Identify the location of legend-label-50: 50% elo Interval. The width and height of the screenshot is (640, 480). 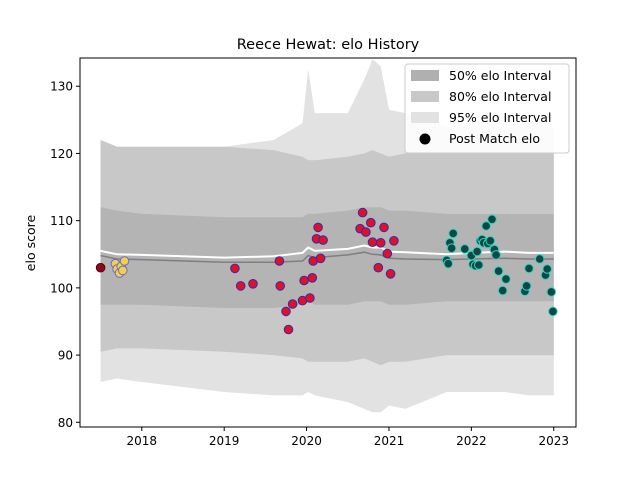
(500, 75).